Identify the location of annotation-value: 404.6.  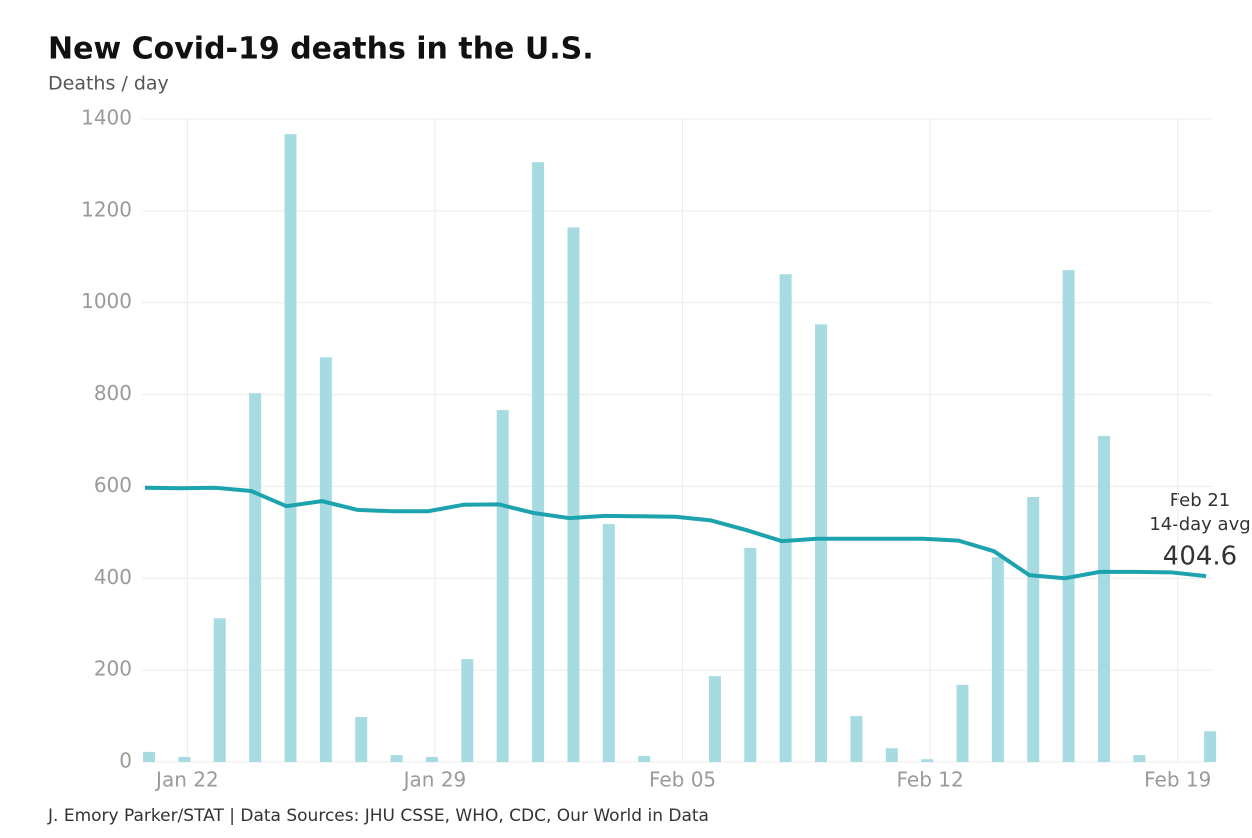
(1200, 557).